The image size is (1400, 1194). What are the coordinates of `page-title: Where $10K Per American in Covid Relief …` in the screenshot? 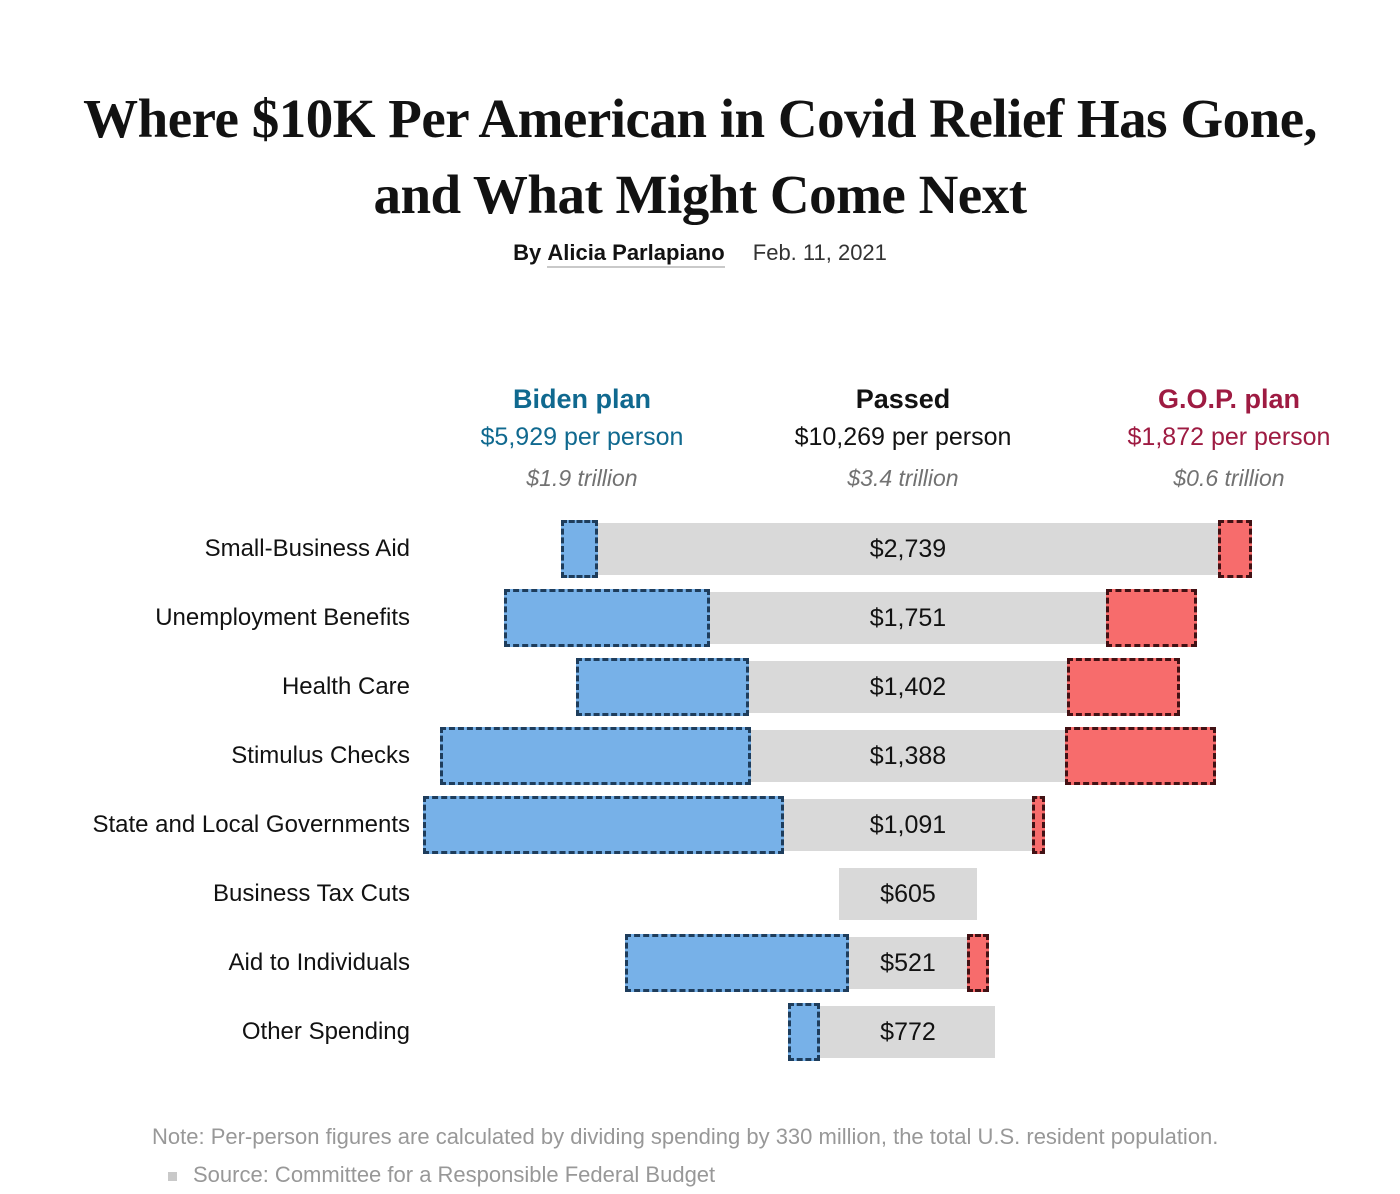 It's located at (700, 156).